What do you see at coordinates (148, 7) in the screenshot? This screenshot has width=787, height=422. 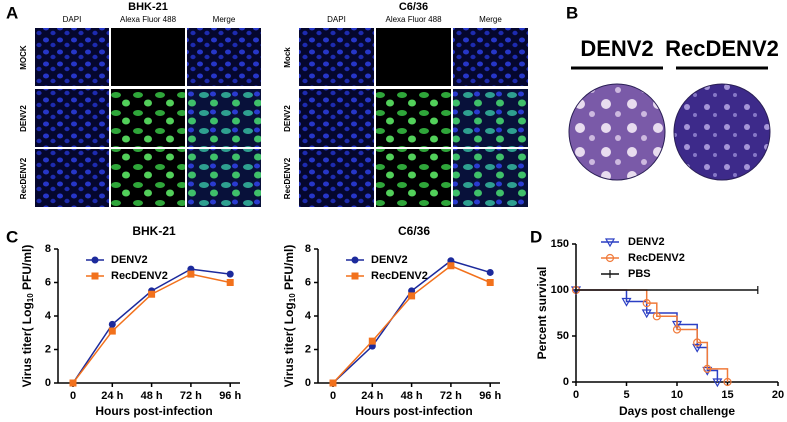 I see `group-title: BHK-21` at bounding box center [148, 7].